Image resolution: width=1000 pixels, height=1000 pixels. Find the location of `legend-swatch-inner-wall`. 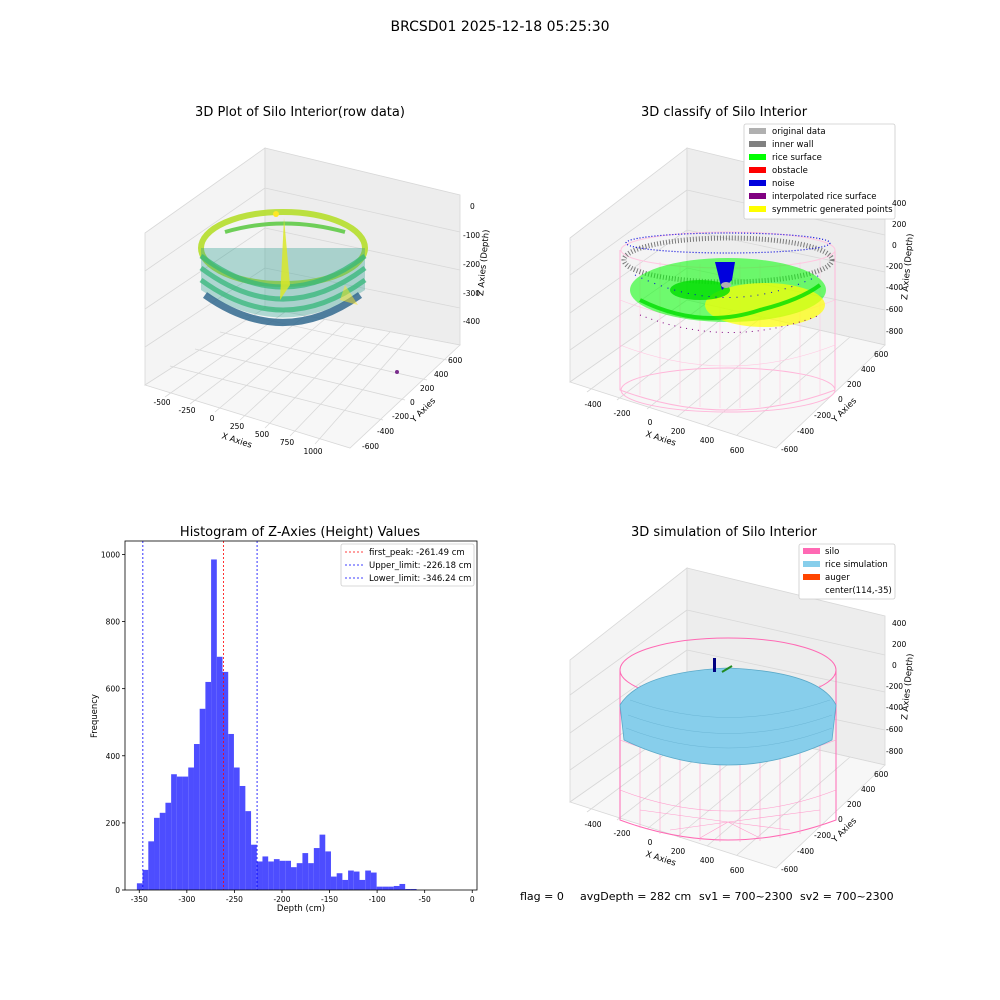

legend-swatch-inner-wall is located at coordinates (757, 144).